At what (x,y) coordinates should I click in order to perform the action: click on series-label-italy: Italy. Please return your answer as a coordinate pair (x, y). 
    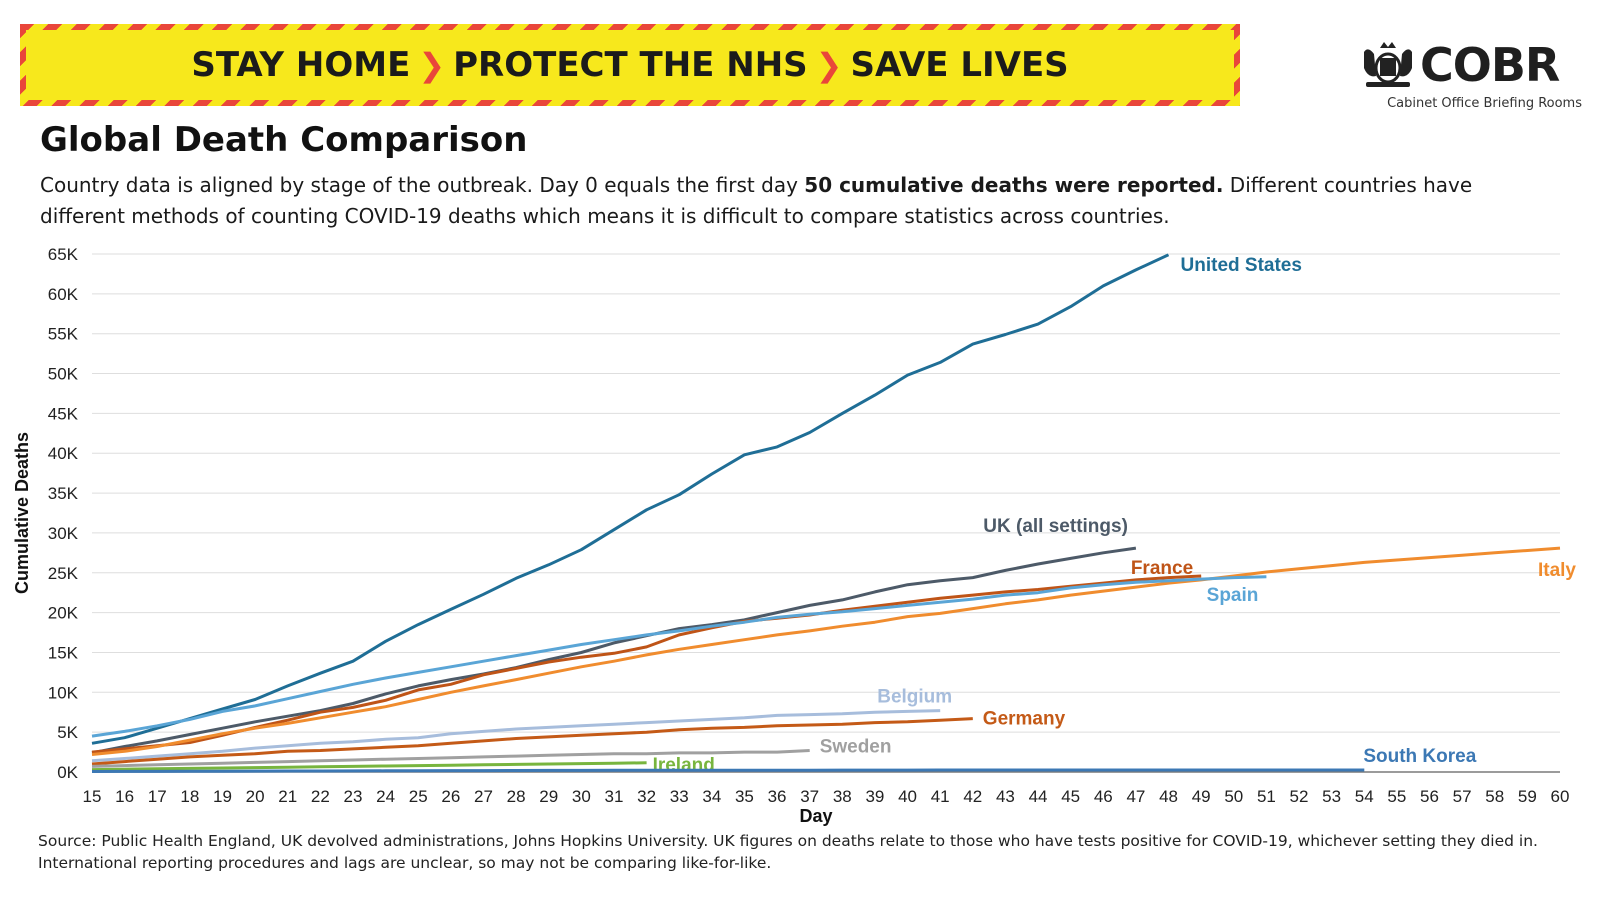
    Looking at the image, I should click on (1557, 570).